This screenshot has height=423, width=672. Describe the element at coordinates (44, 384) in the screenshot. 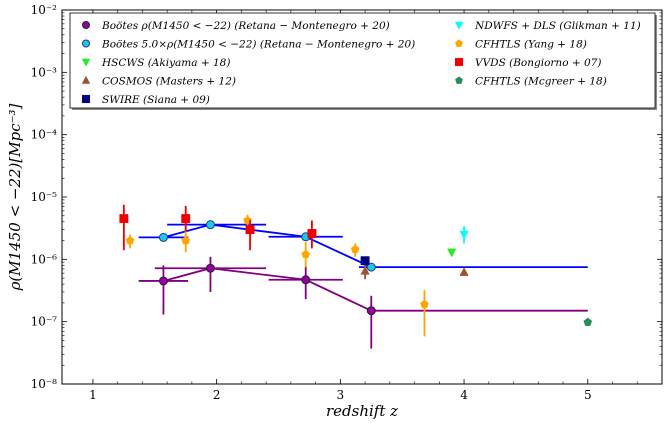

I see `y-tick-label: 10⁻⁸` at that location.